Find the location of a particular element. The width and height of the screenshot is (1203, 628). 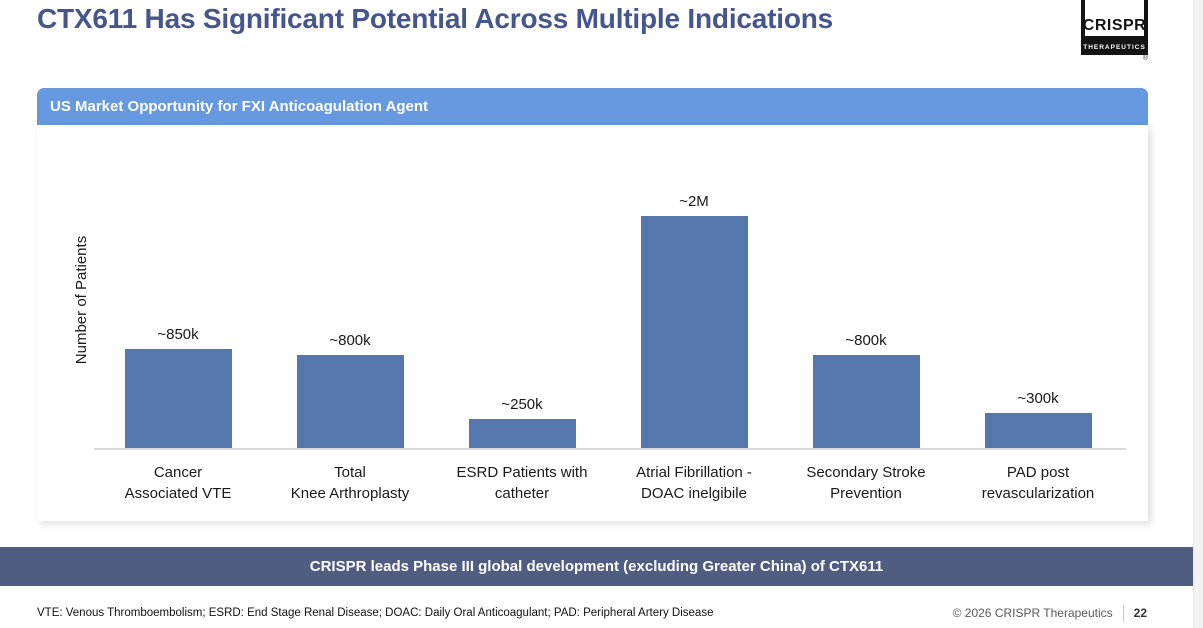

bar-value-label: ~300k is located at coordinates (1038, 398).